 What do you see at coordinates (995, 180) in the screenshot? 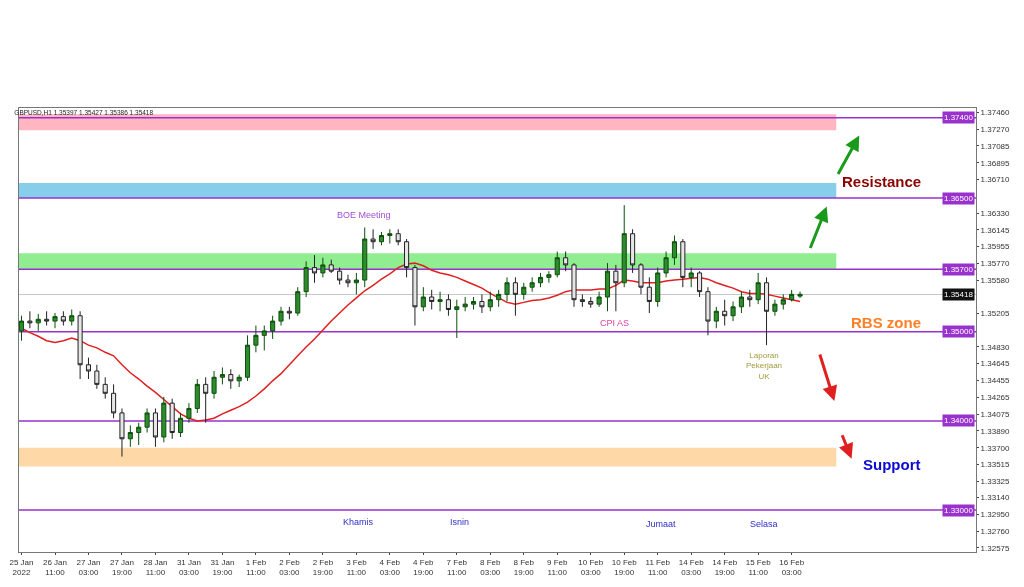
I see `y-tick-label: 1.36710` at bounding box center [995, 180].